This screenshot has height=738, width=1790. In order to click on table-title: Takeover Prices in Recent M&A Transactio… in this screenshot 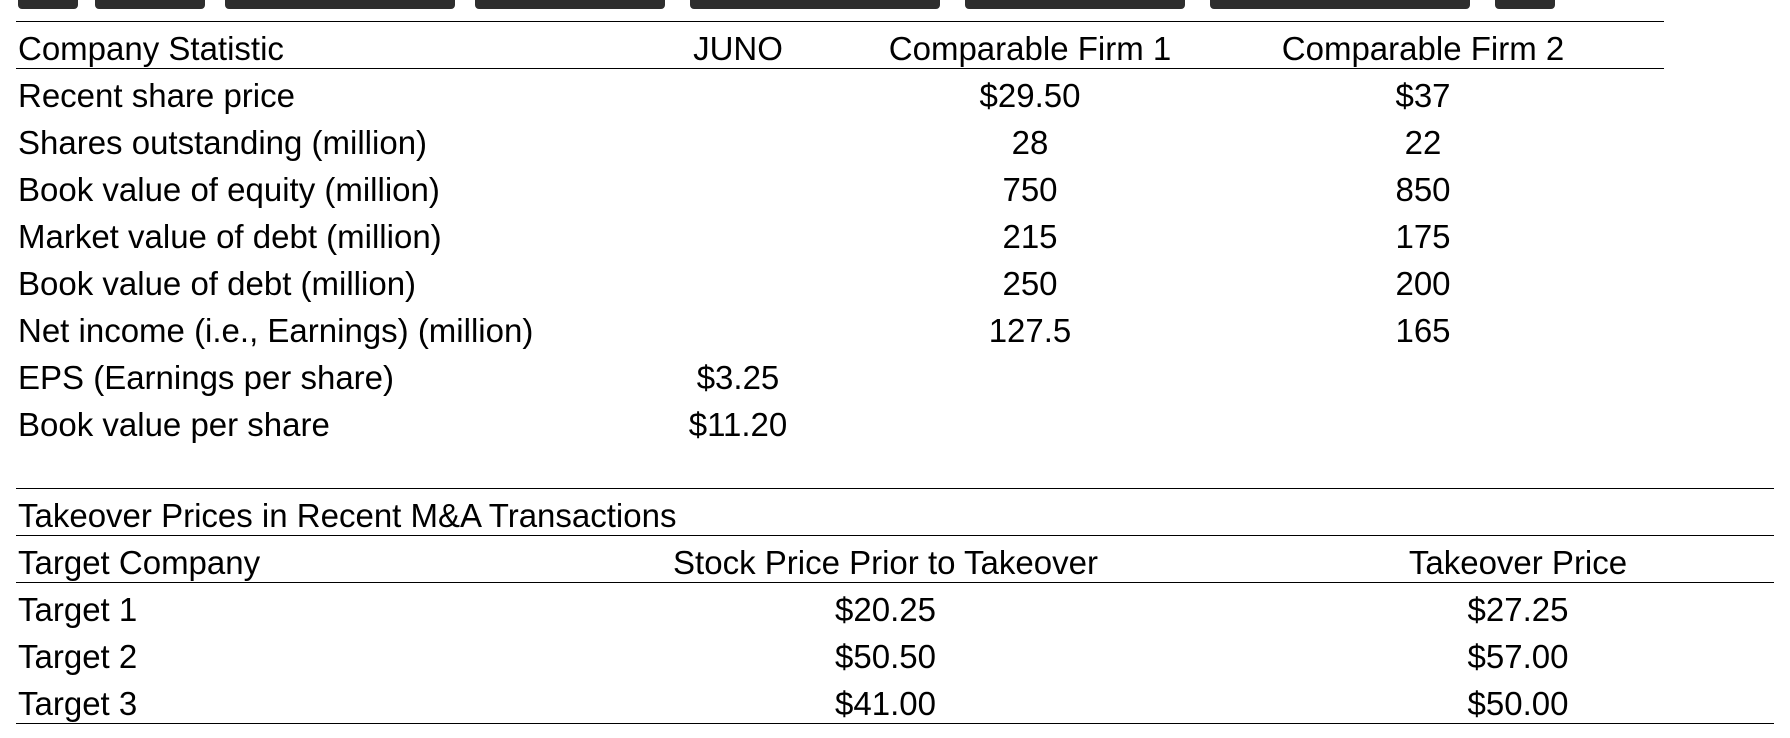, I will do `click(347, 515)`.